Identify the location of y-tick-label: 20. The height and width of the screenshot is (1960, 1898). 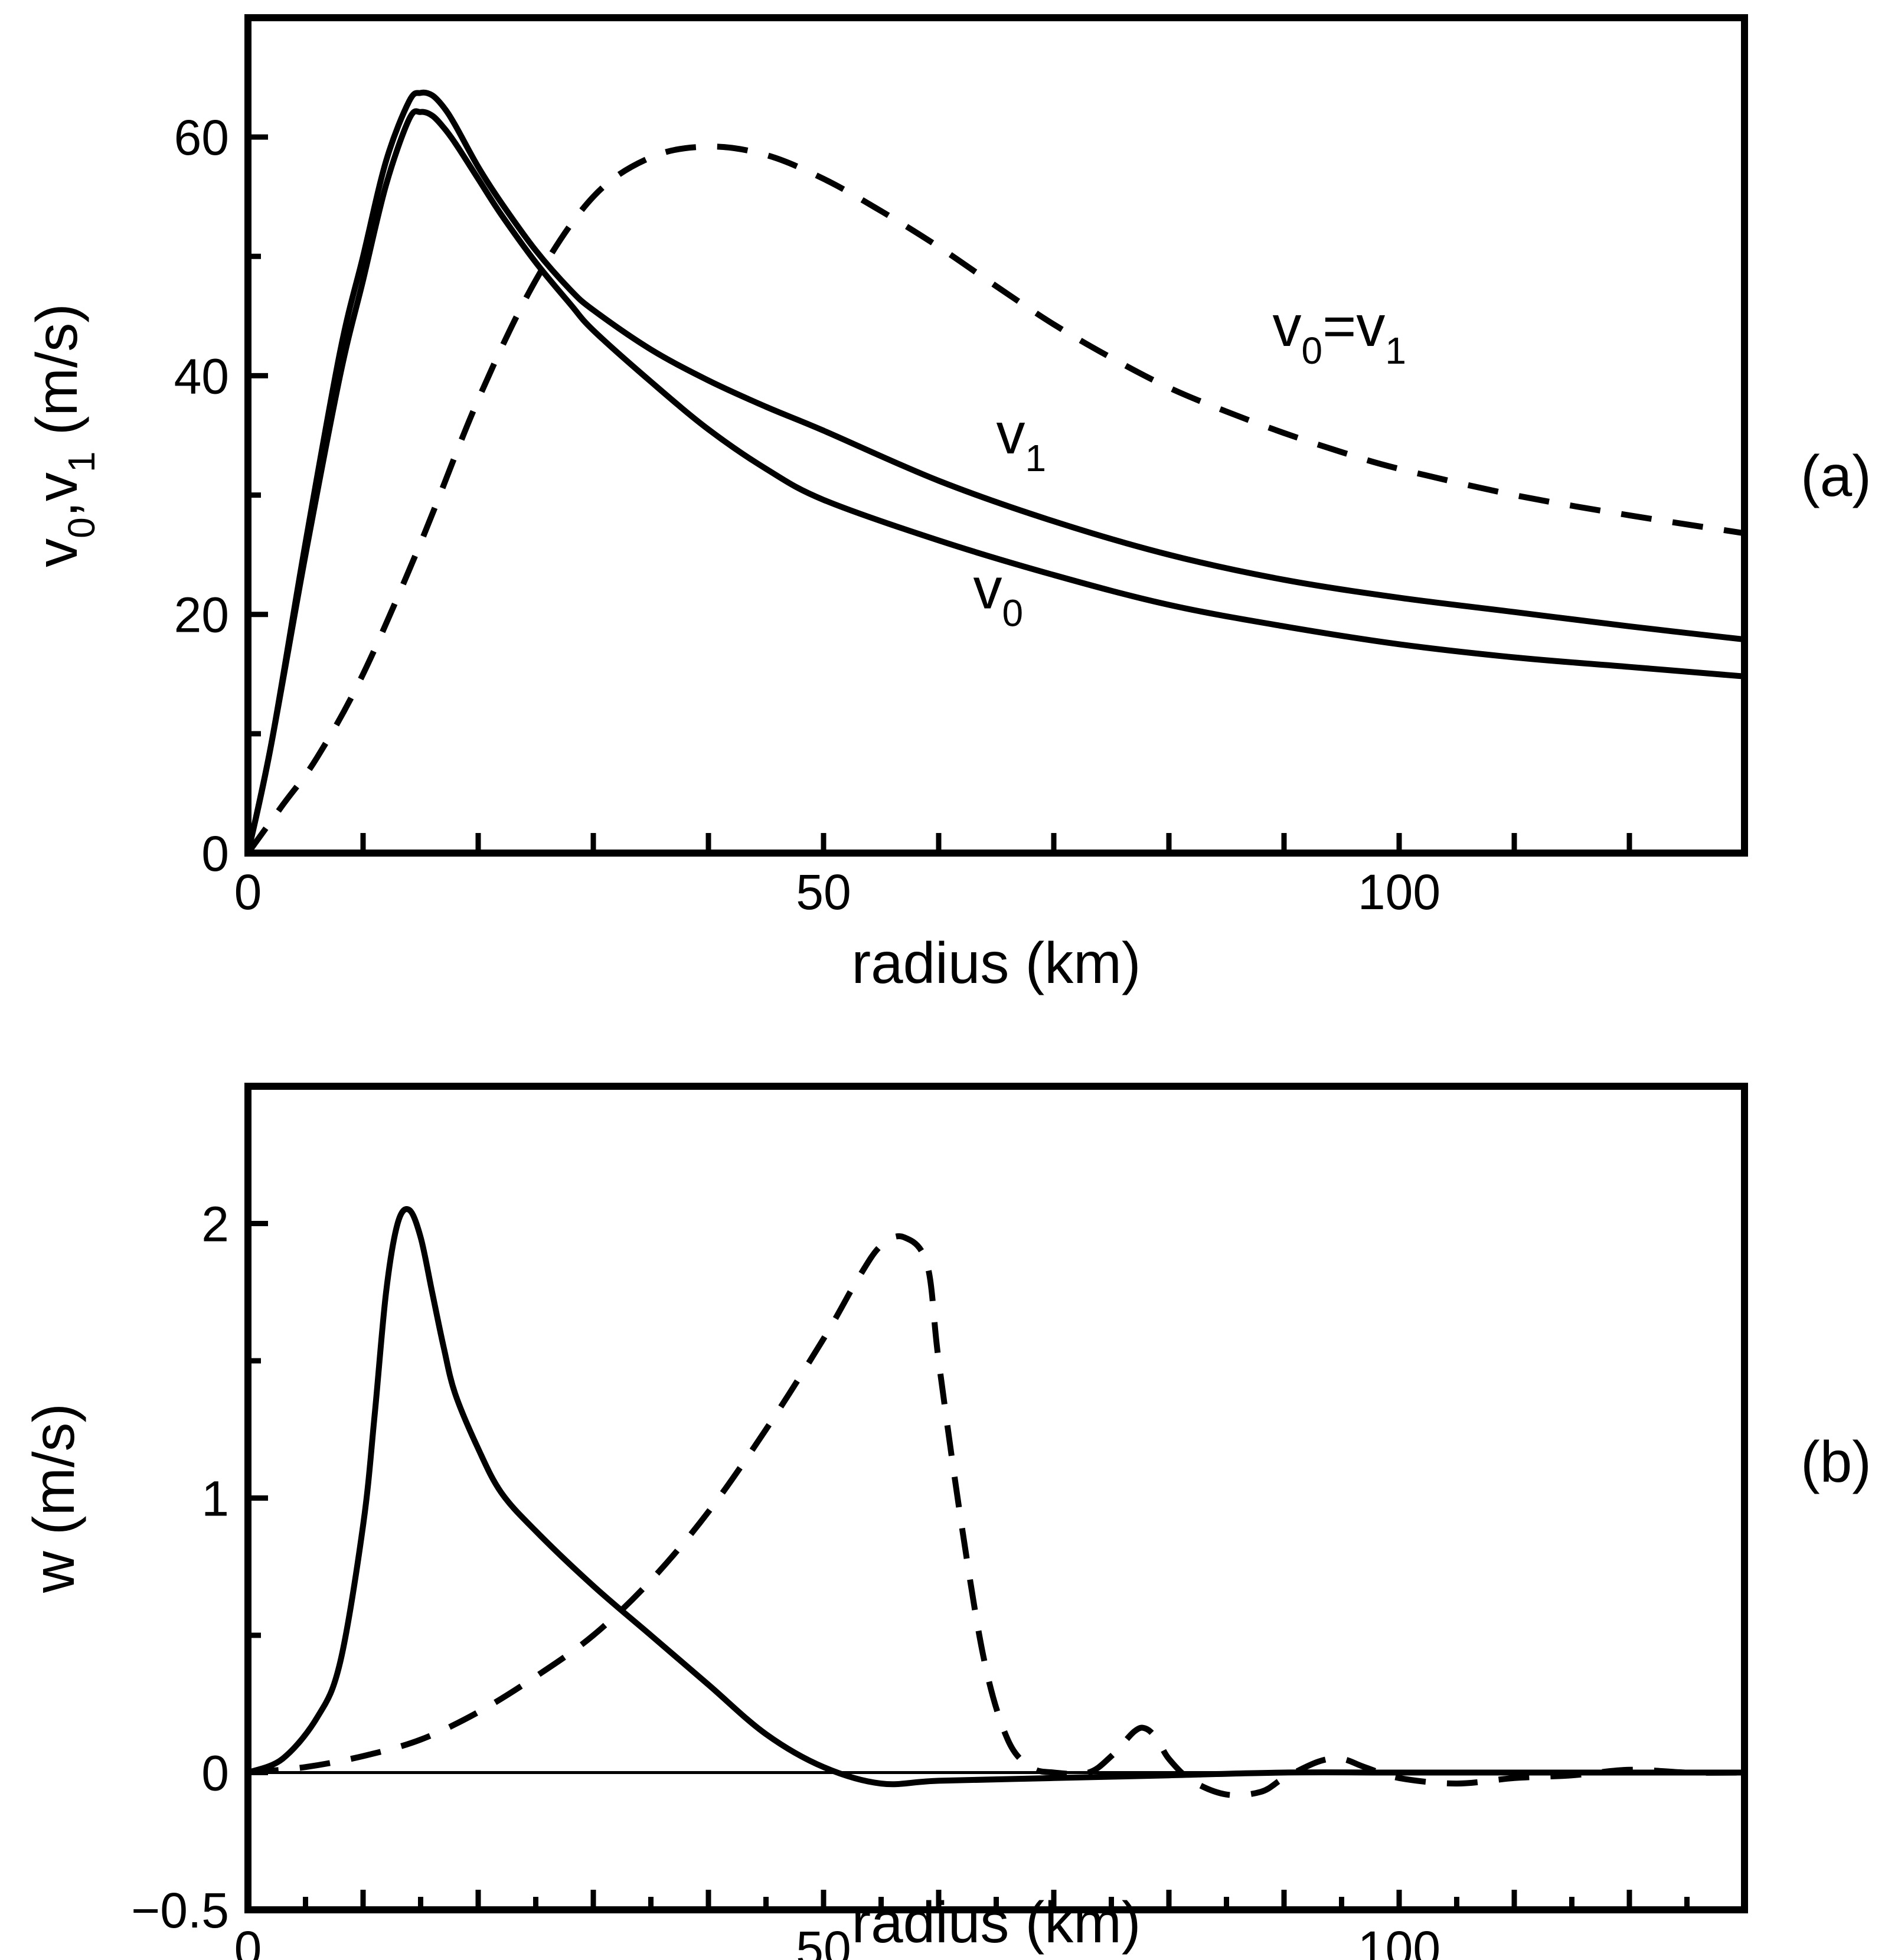
(202, 615).